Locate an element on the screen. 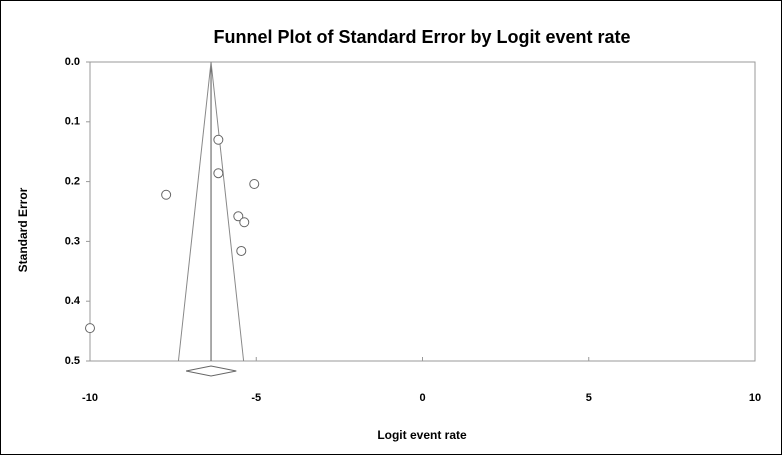 The width and height of the screenshot is (782, 455). x-axis-label: Logit event rate is located at coordinates (422, 435).